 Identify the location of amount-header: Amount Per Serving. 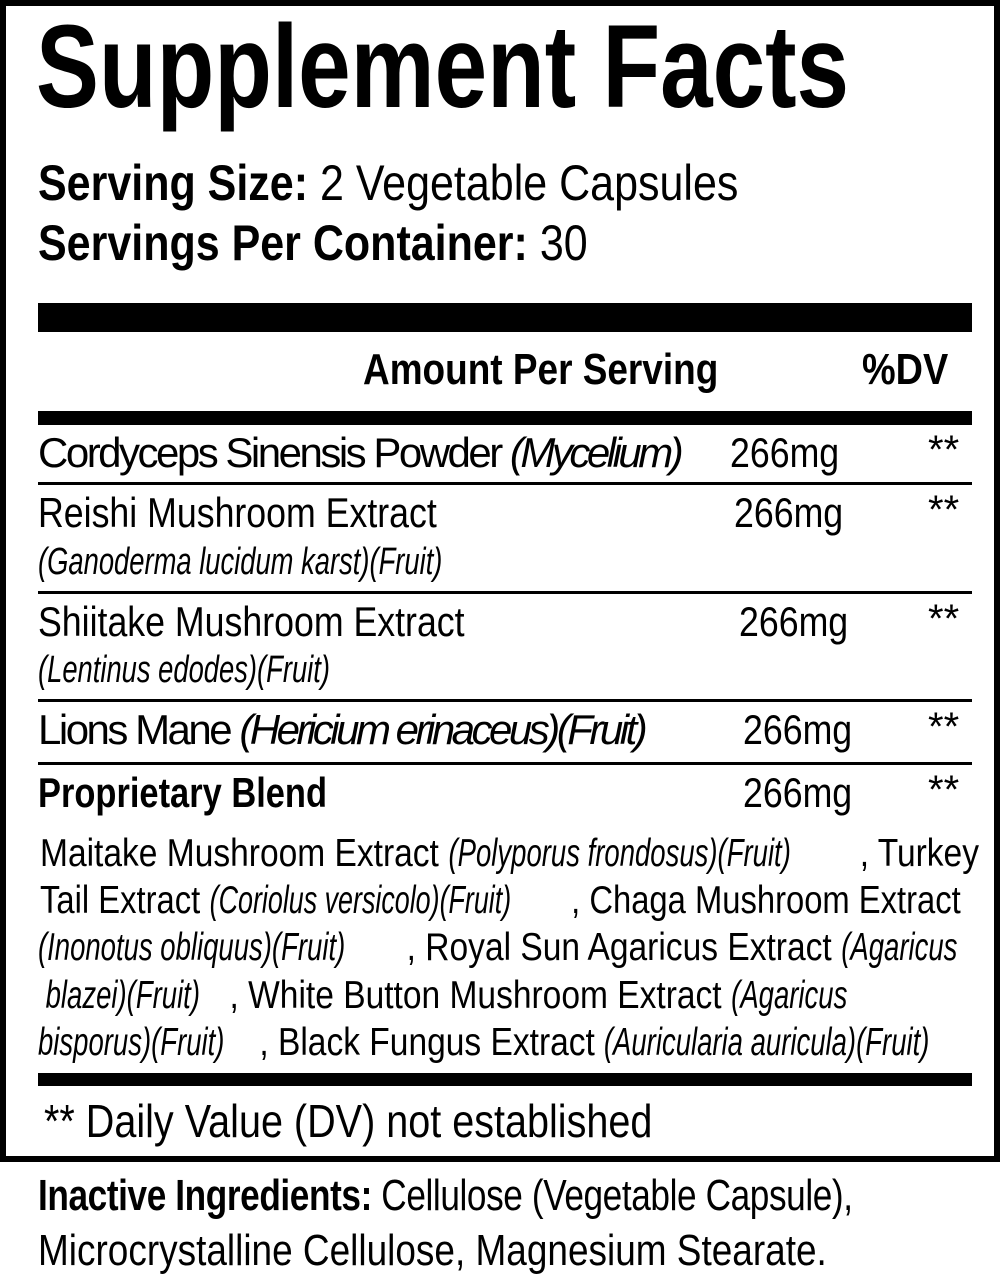
(541, 369).